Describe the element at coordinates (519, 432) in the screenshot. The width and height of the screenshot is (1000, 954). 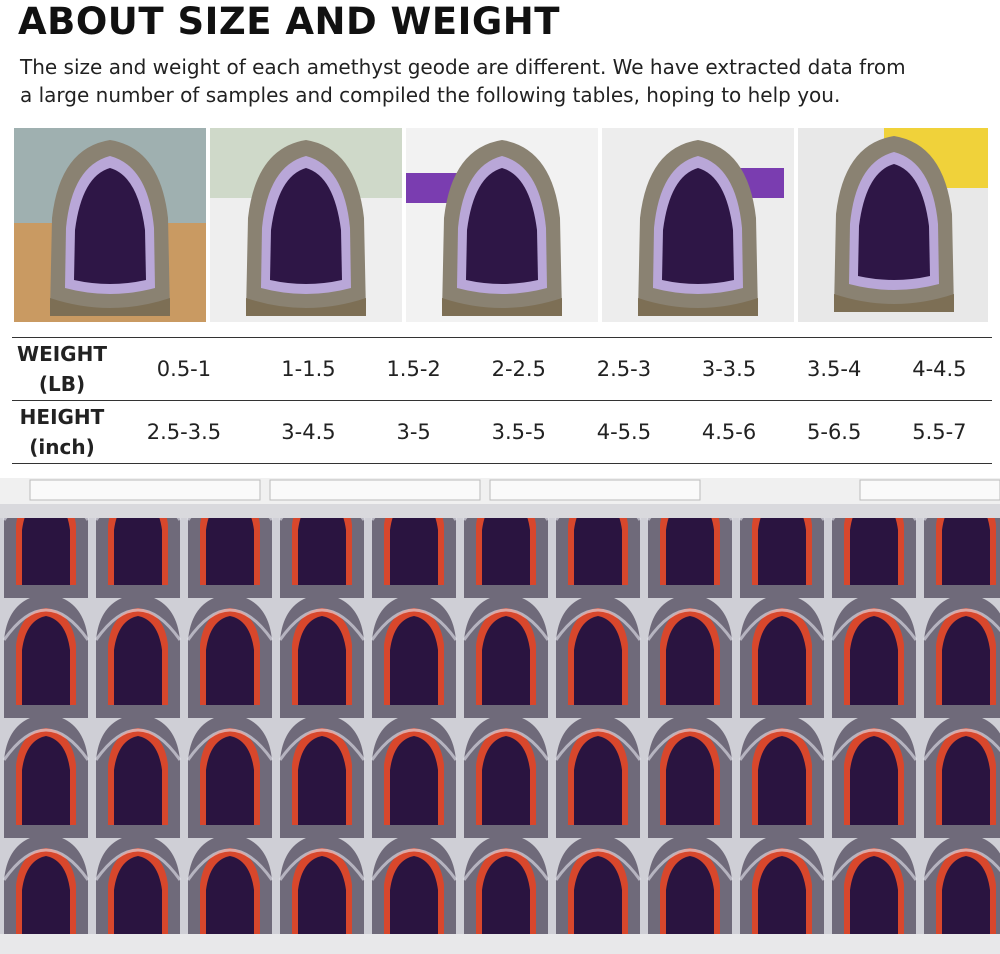
I see `table-cell: 3.5-5` at that location.